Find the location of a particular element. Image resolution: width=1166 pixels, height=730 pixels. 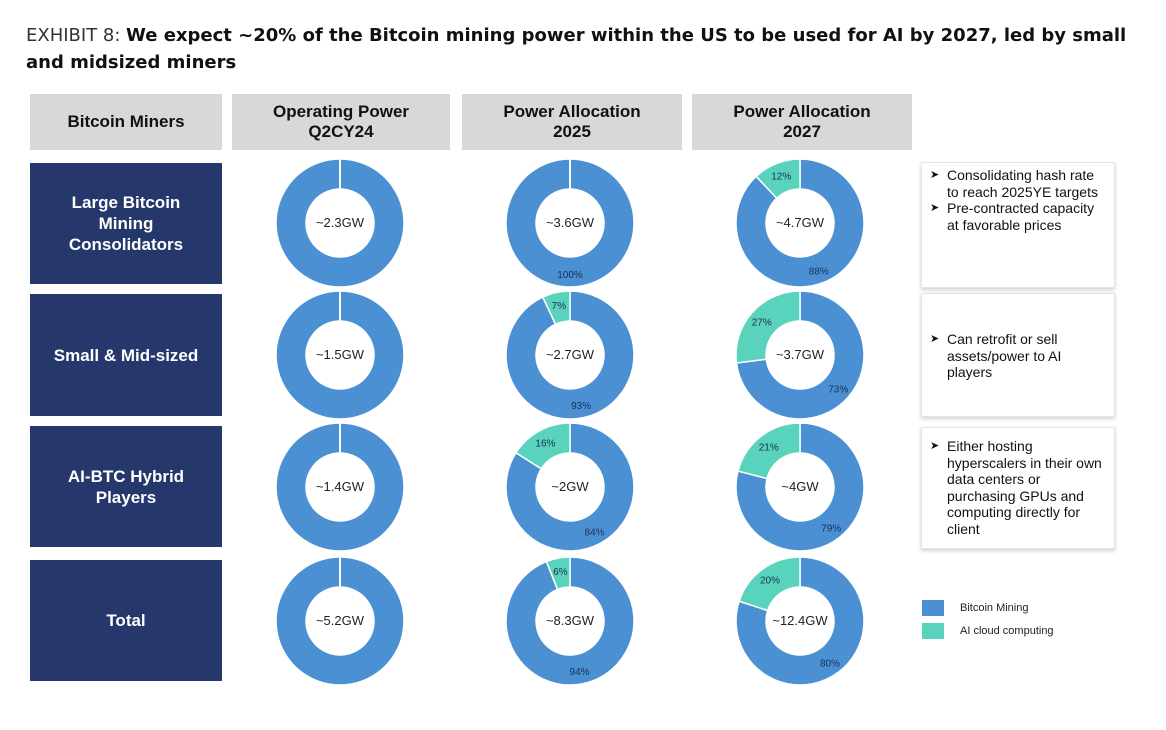

donut-center-label: ~1.4GW is located at coordinates (340, 486).